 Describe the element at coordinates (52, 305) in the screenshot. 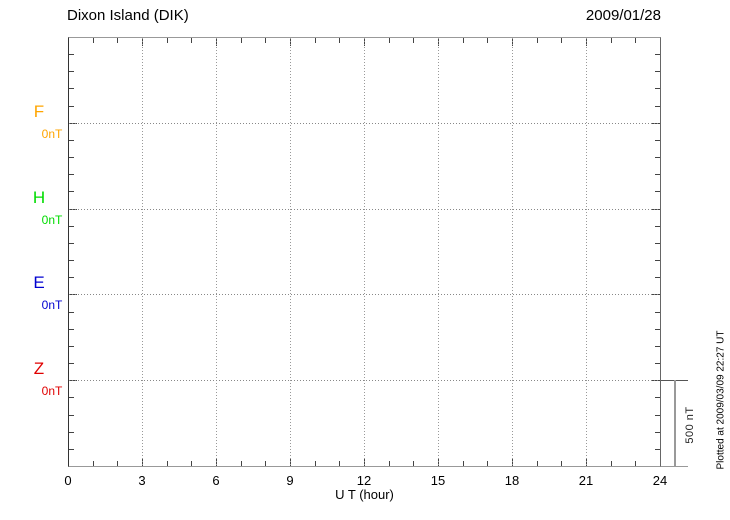

I see `channel-baseline-label-E: 0nT` at that location.